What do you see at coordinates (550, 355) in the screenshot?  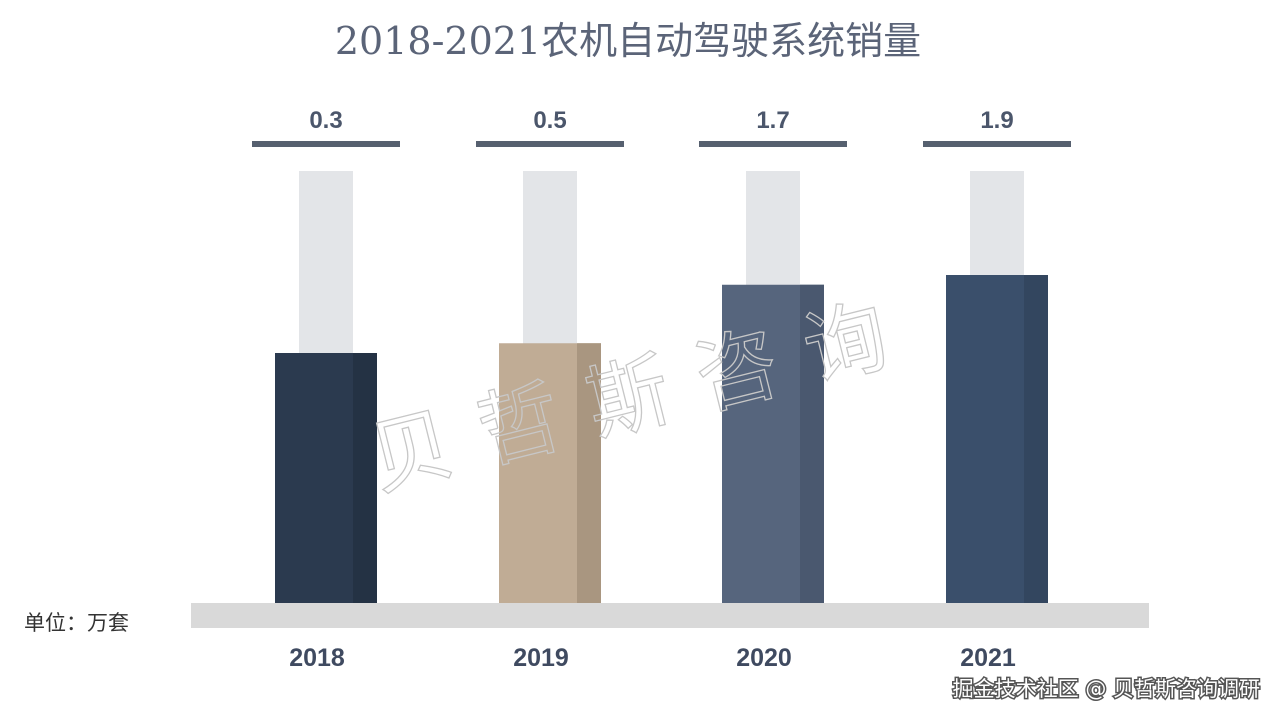 I see `column-2019: 0.5` at bounding box center [550, 355].